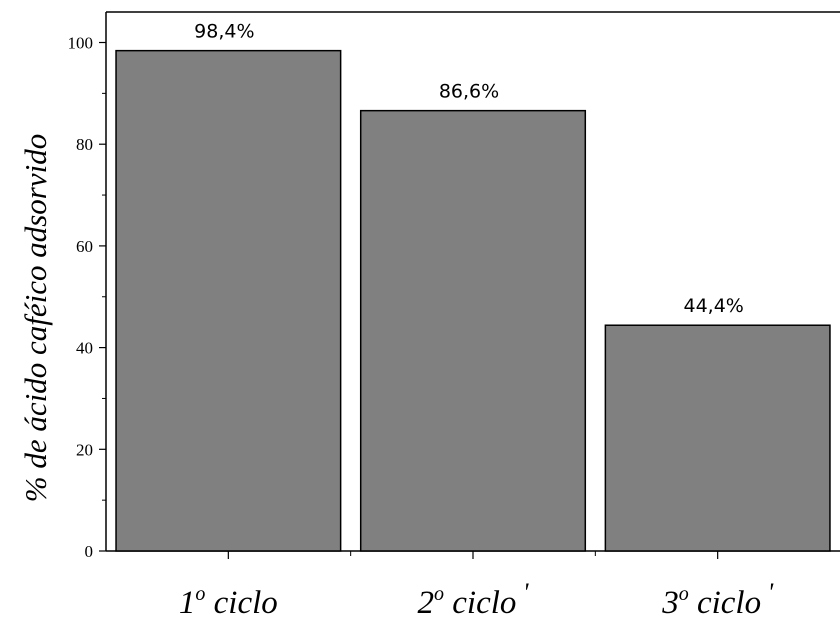 Image resolution: width=840 pixels, height=617 pixels. What do you see at coordinates (224, 32) in the screenshot?
I see `data-label: 98,4%` at bounding box center [224, 32].